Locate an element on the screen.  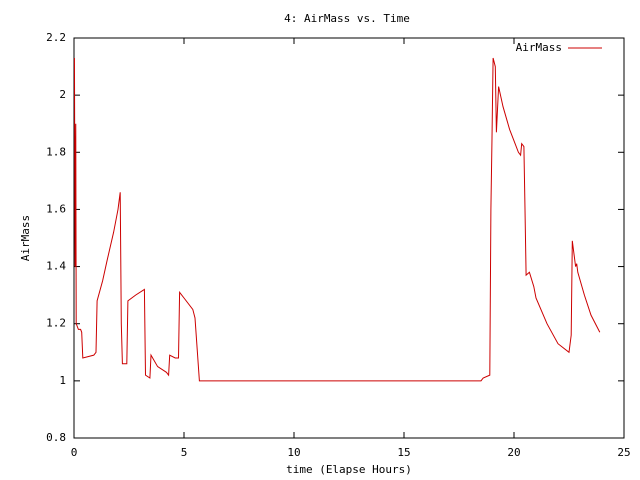
x-tick-label: 20 is located at coordinates (513, 452).